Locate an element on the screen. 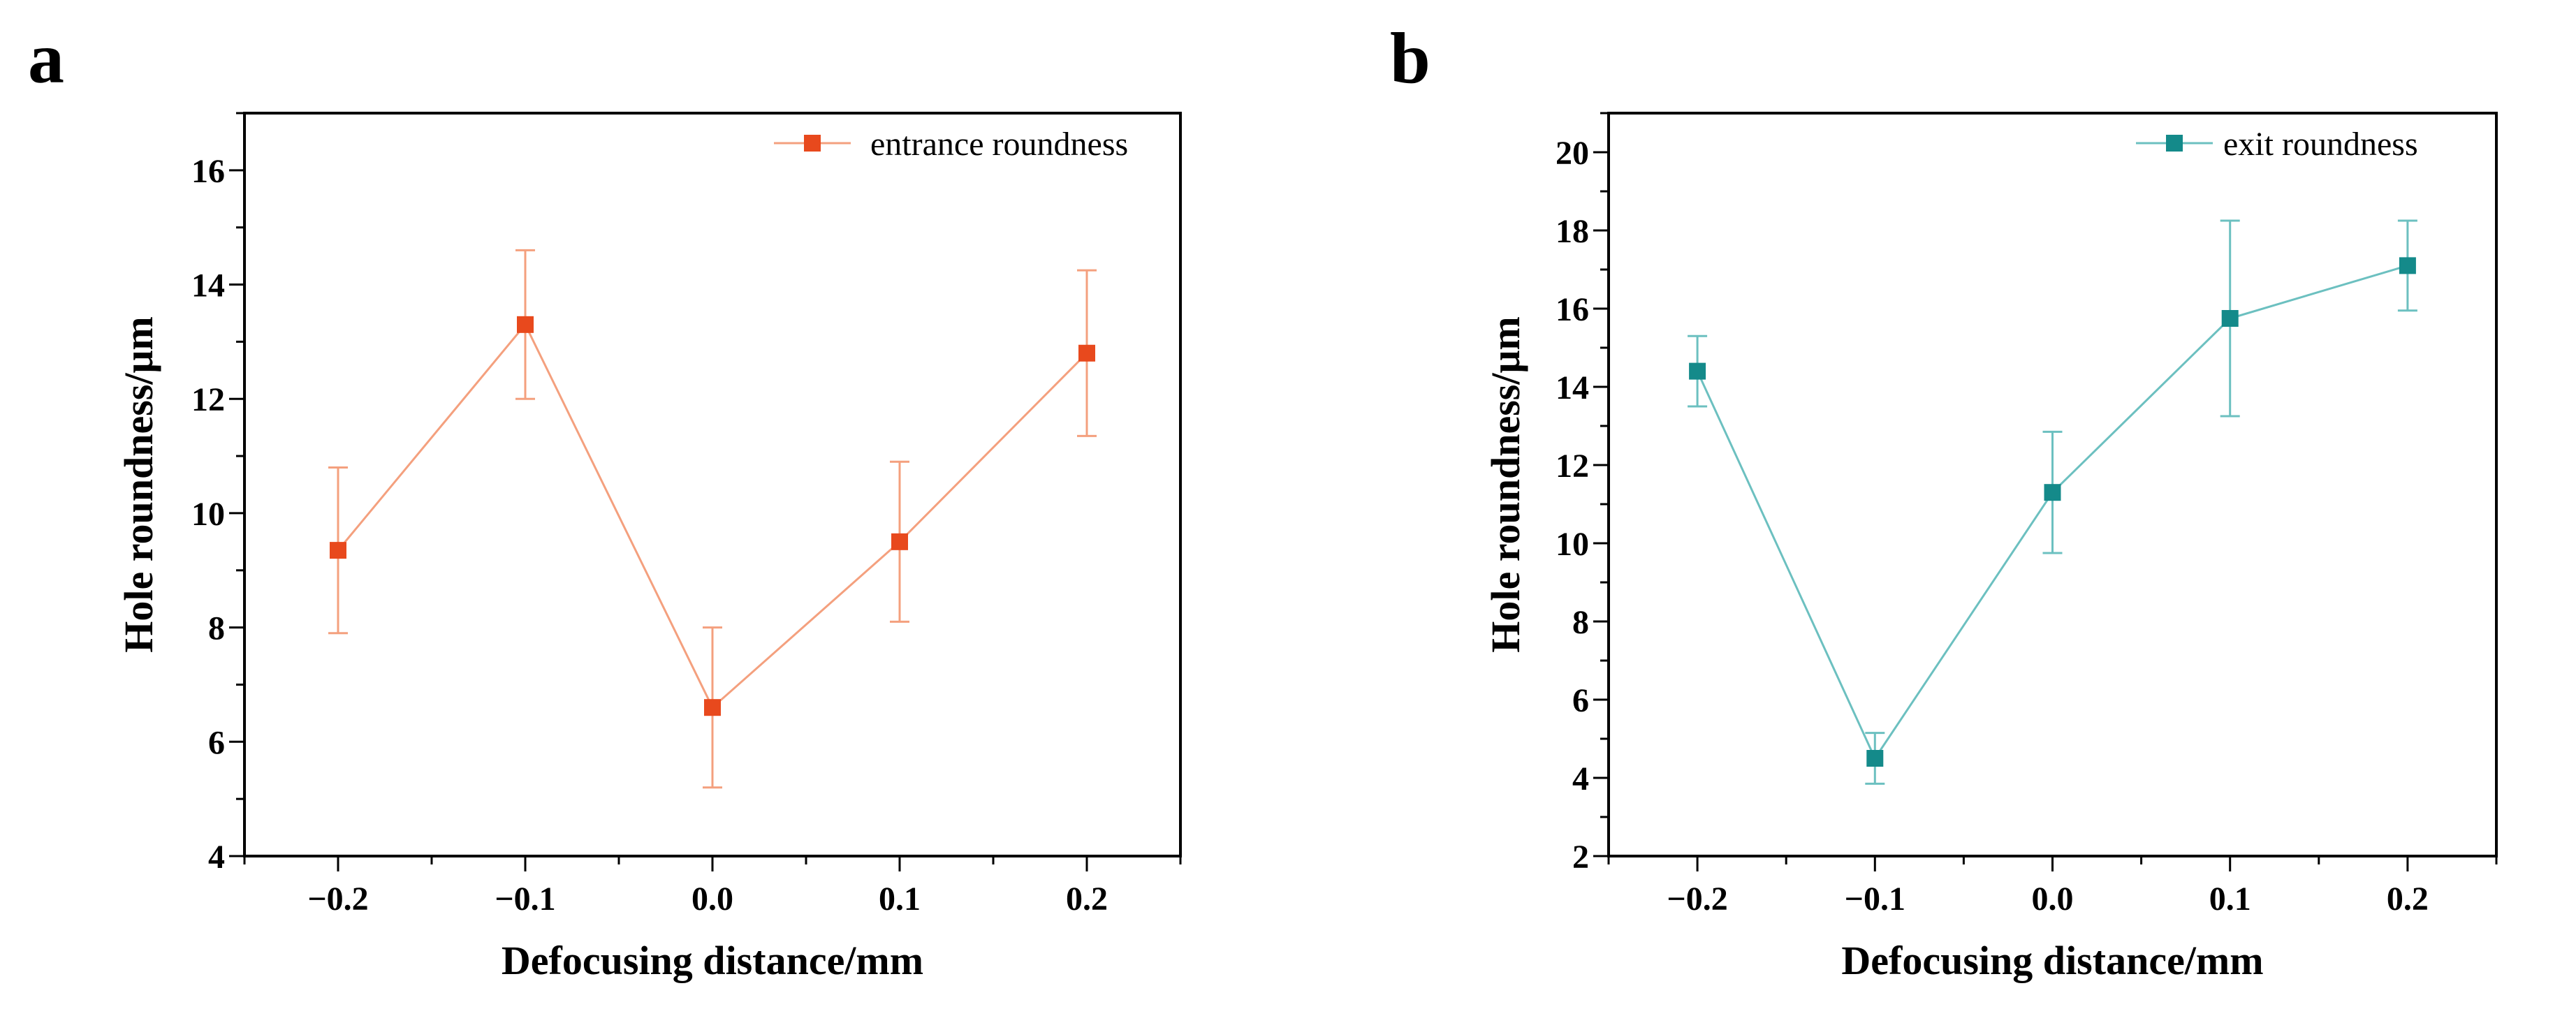 Image resolution: width=2576 pixels, height=1009 pixels. legend-label: exit roundness is located at coordinates (2320, 144).